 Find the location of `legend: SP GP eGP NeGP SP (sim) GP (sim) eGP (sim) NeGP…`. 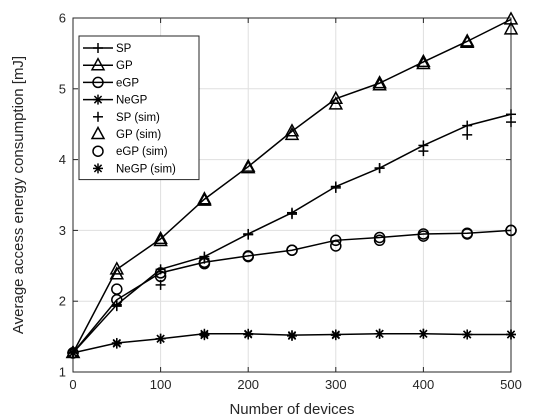

legend: SP GP eGP NeGP SP (sim) GP (sim) eGP (sim) NeGP… is located at coordinates (139, 108).